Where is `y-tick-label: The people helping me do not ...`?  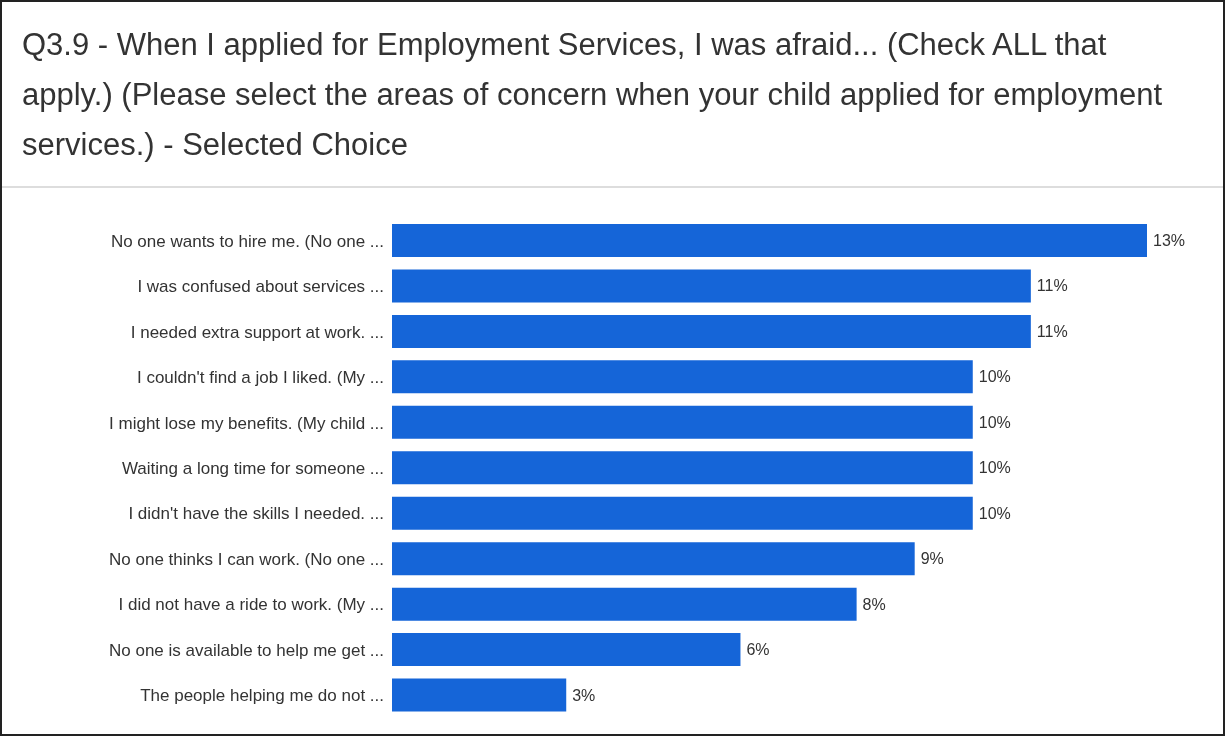
y-tick-label: The people helping me do not ... is located at coordinates (262, 696).